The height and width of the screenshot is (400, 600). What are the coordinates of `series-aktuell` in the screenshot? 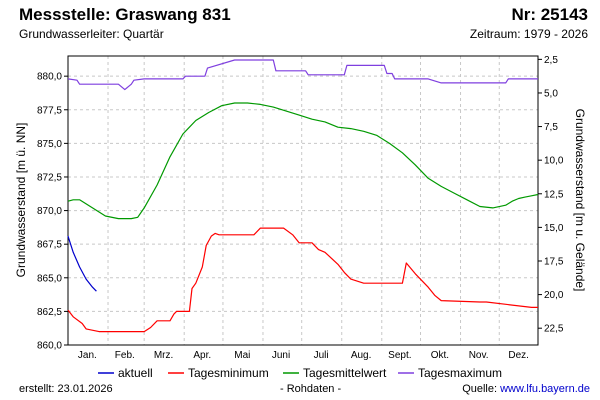 It's located at (82, 263).